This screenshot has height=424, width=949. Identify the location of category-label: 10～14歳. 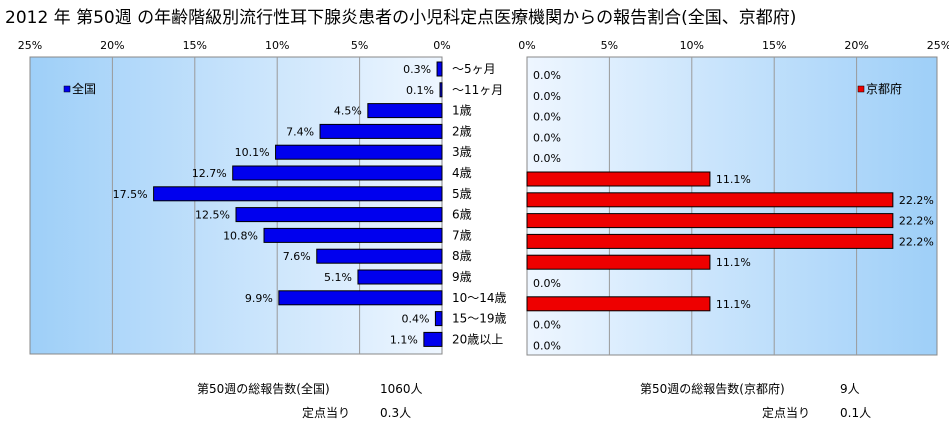
(479, 298).